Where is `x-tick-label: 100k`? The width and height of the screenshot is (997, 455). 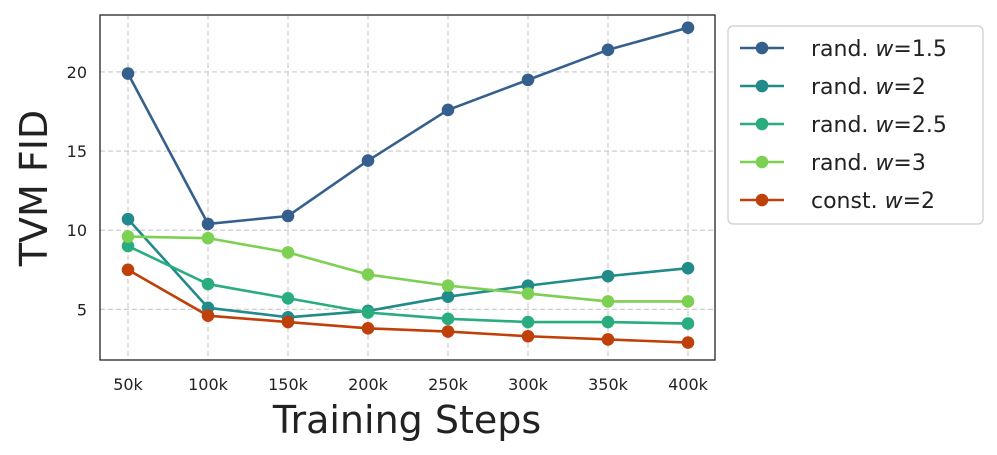 x-tick-label: 100k is located at coordinates (208, 384).